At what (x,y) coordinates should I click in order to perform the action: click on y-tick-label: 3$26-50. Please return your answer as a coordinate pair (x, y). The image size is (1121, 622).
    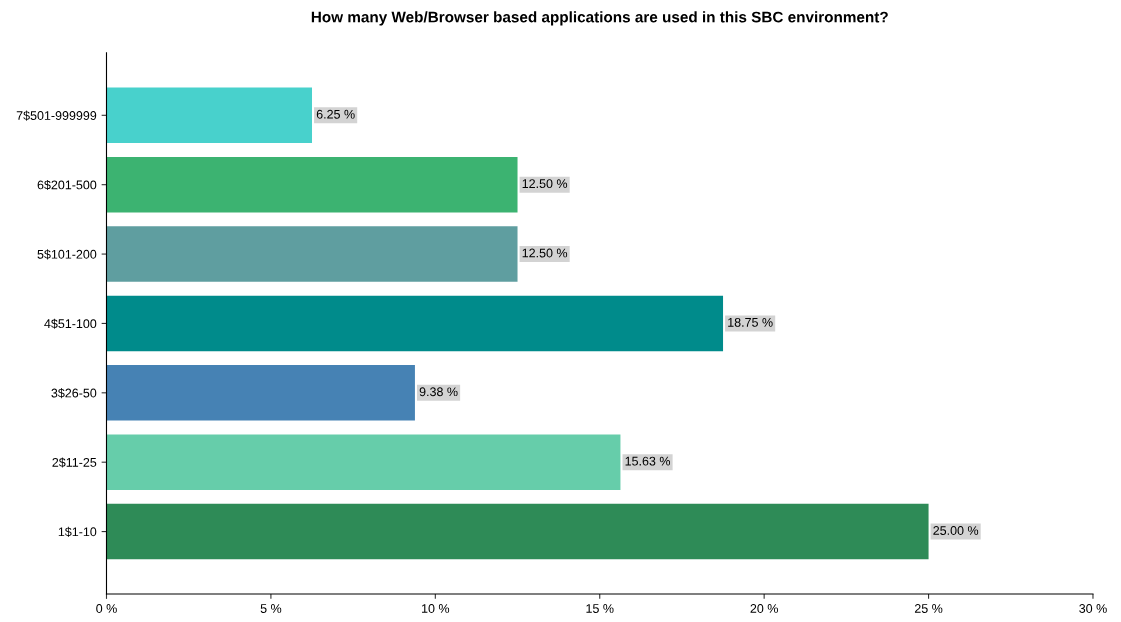
    Looking at the image, I should click on (74, 393).